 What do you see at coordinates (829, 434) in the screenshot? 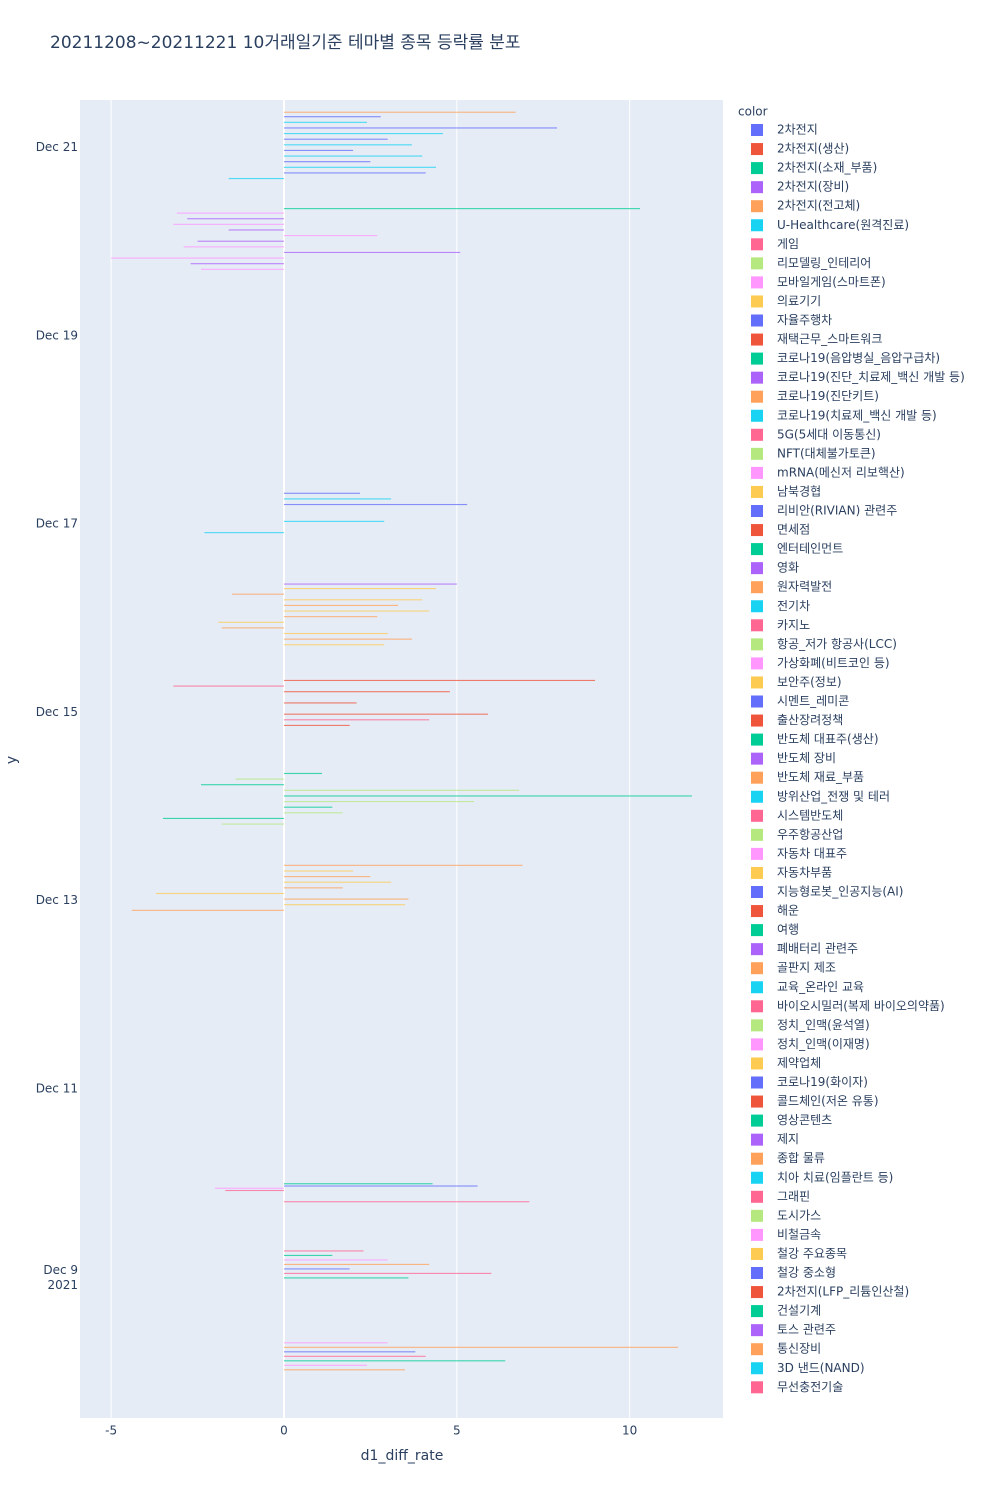
I see `legend-label: 5G(5세대 이동통신)` at bounding box center [829, 434].